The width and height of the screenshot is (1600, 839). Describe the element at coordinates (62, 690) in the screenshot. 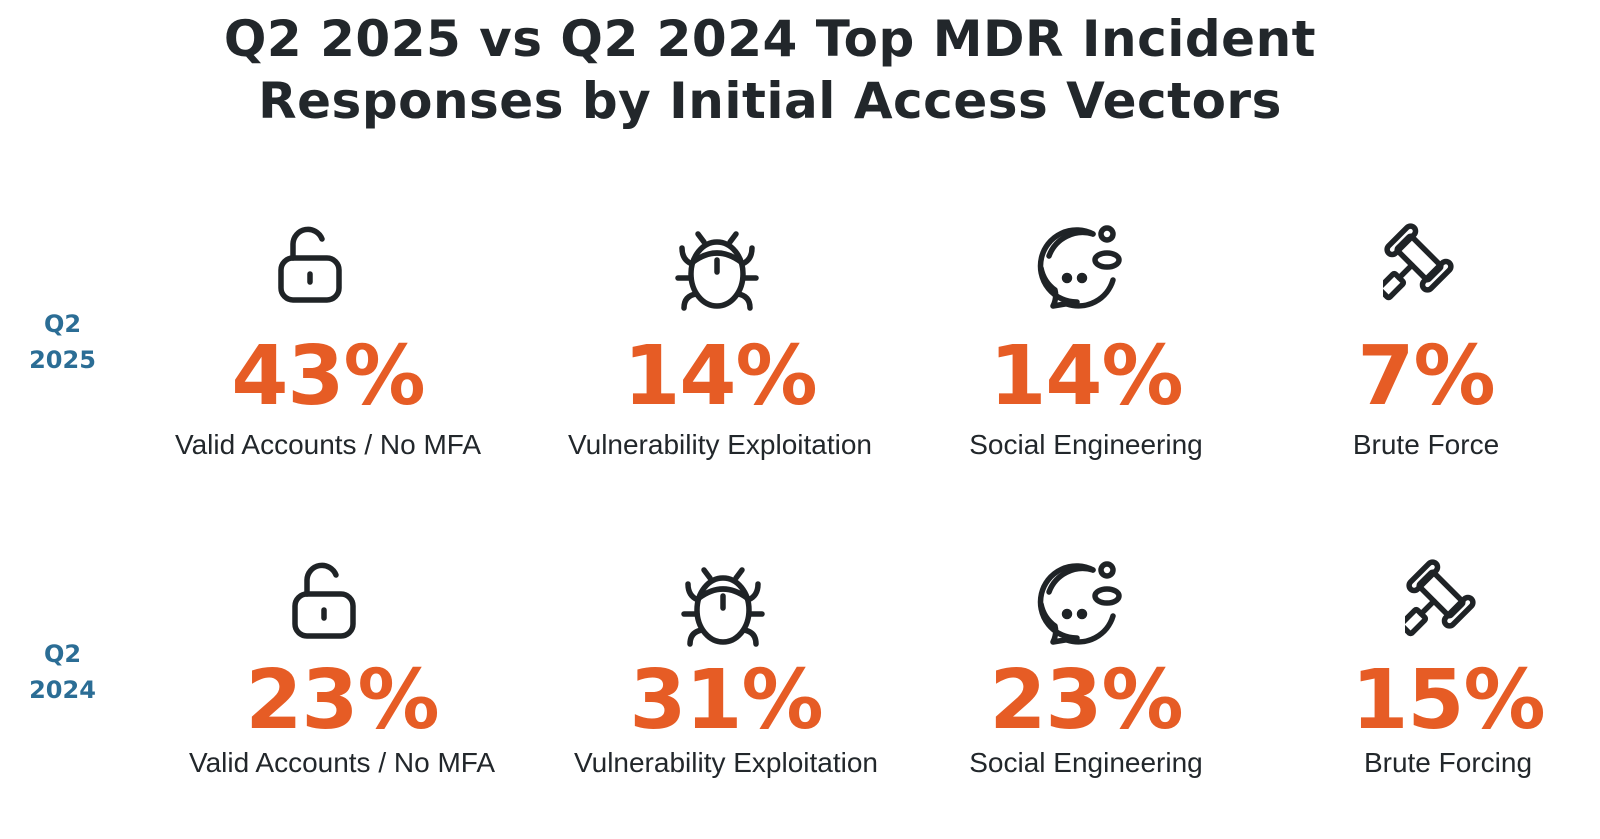

I see `row-label-year: 2024` at that location.